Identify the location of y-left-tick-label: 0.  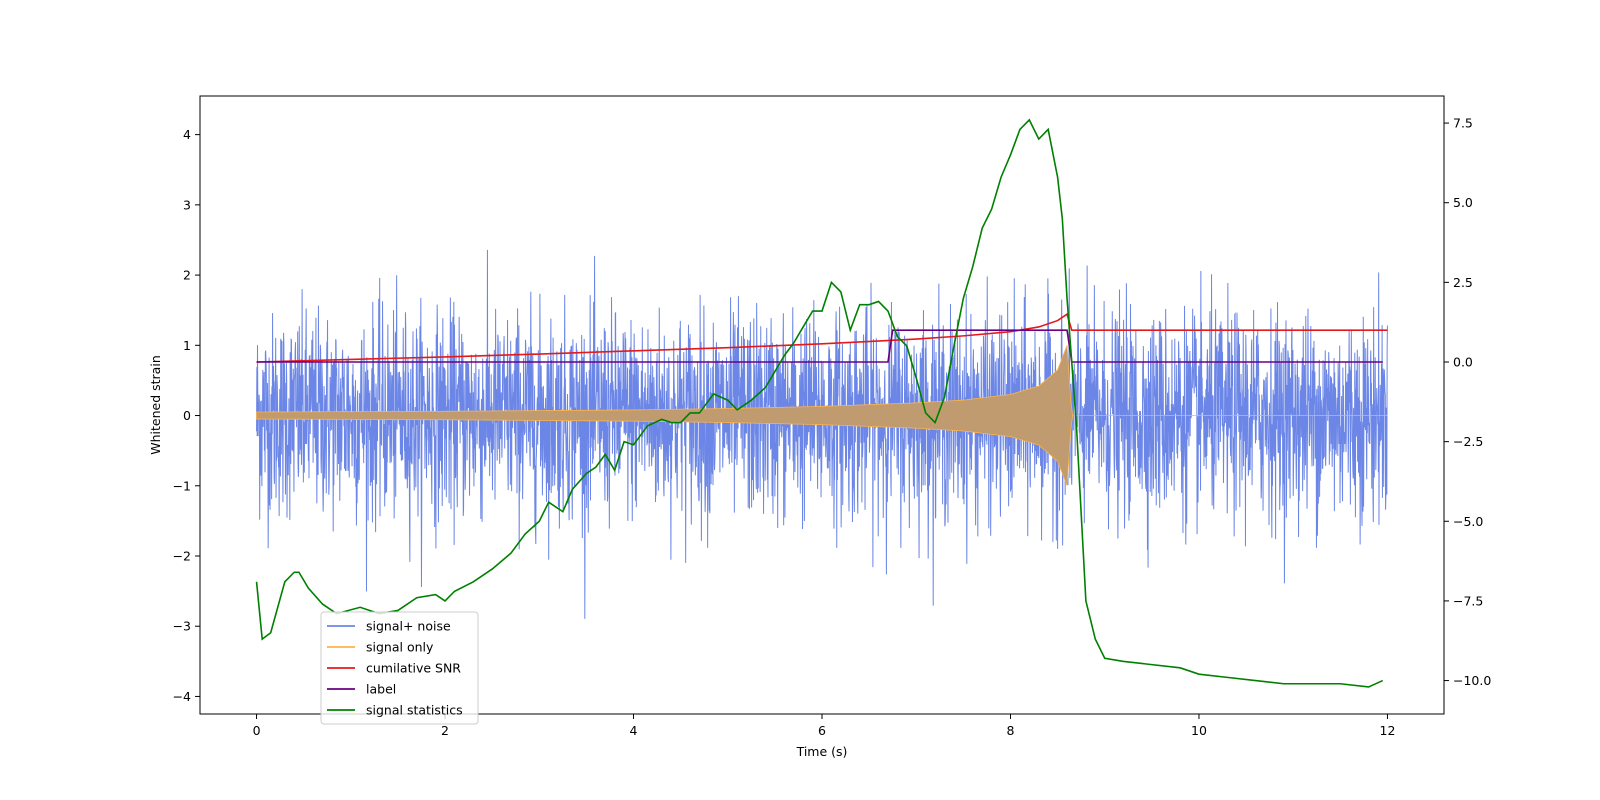
(187, 415).